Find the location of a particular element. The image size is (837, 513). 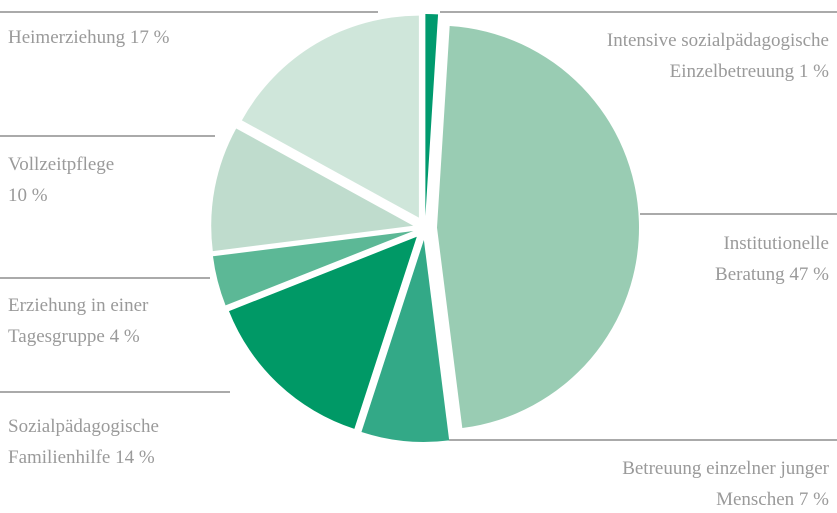

value-label: 1 % is located at coordinates (813, 71).